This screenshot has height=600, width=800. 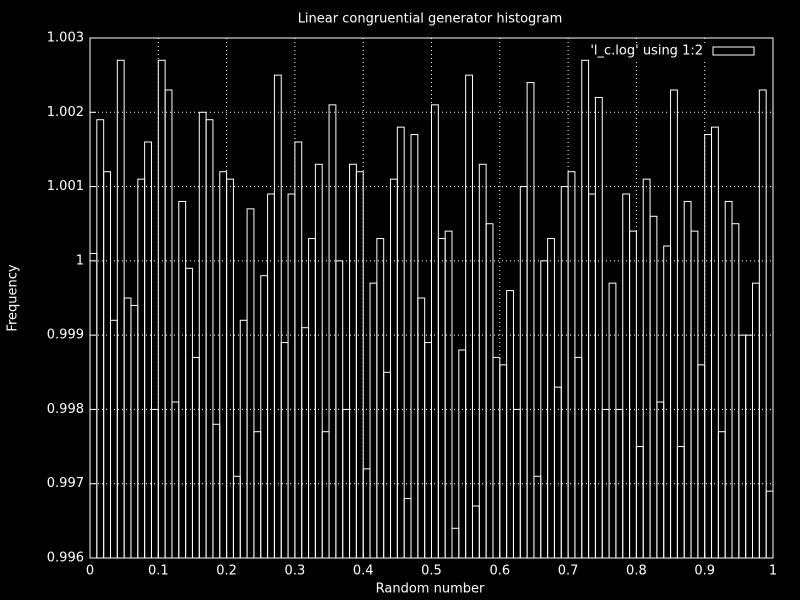 I want to click on x-tick-label: 0.3, so click(x=295, y=571).